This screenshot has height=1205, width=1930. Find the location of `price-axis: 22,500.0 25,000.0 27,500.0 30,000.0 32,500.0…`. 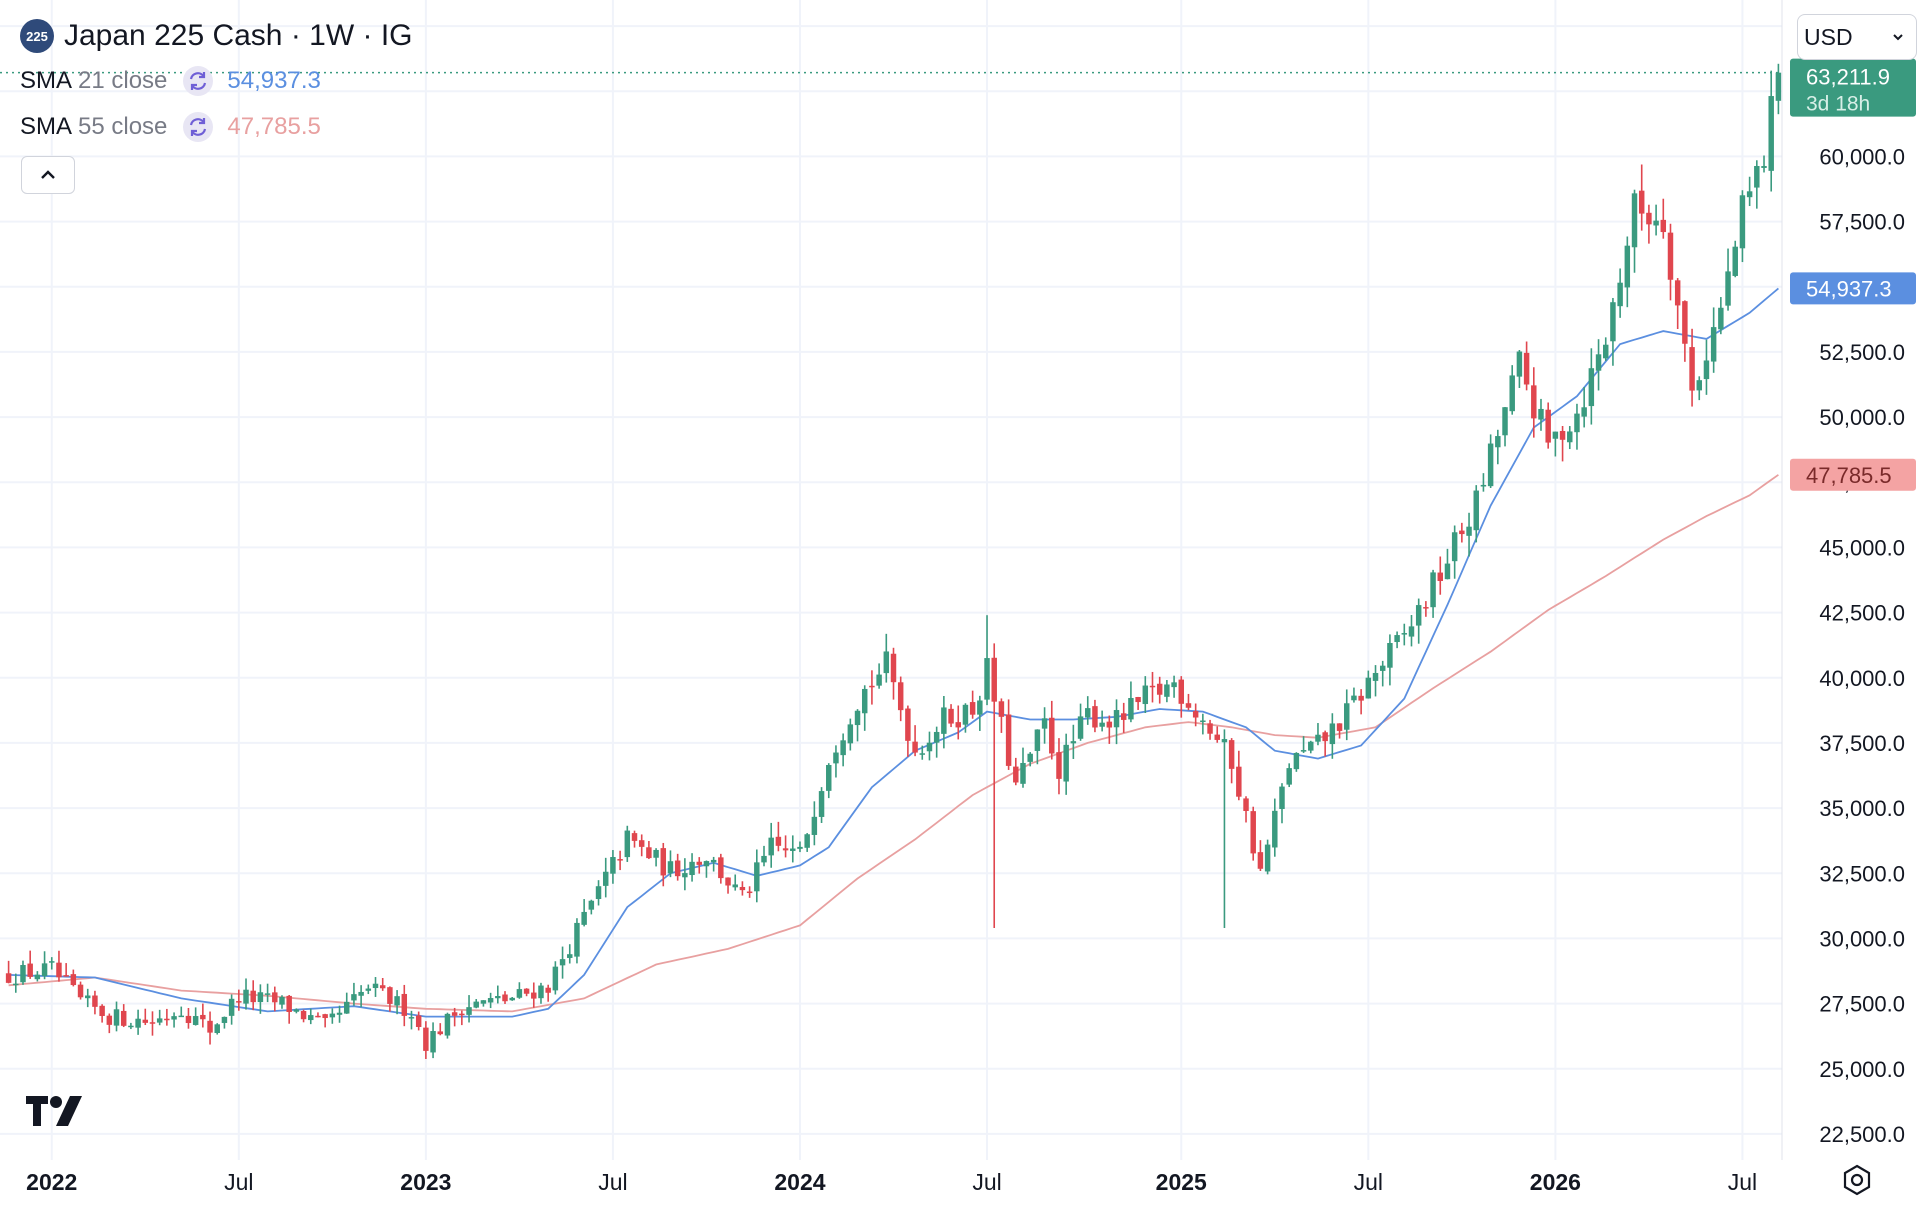

price-axis: 22,500.0 25,000.0 27,500.0 30,000.0 32,500.0… is located at coordinates (1862, 580).